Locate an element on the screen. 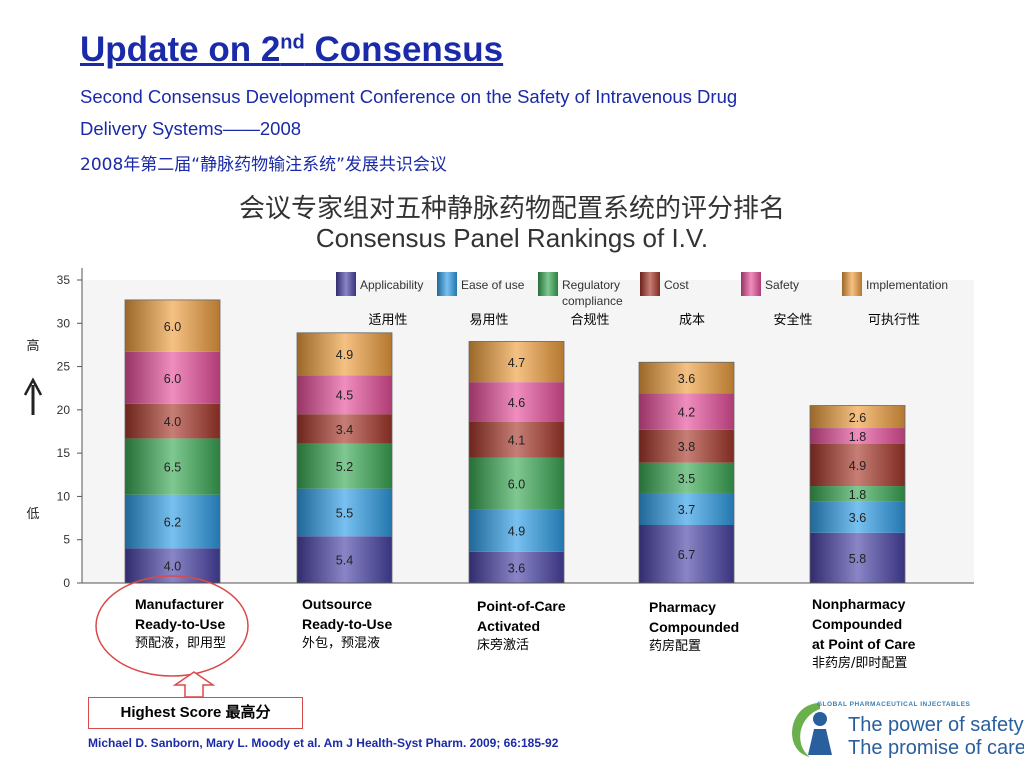  category-label: Pharmacy Compounded 药房配置 is located at coordinates (694, 627).